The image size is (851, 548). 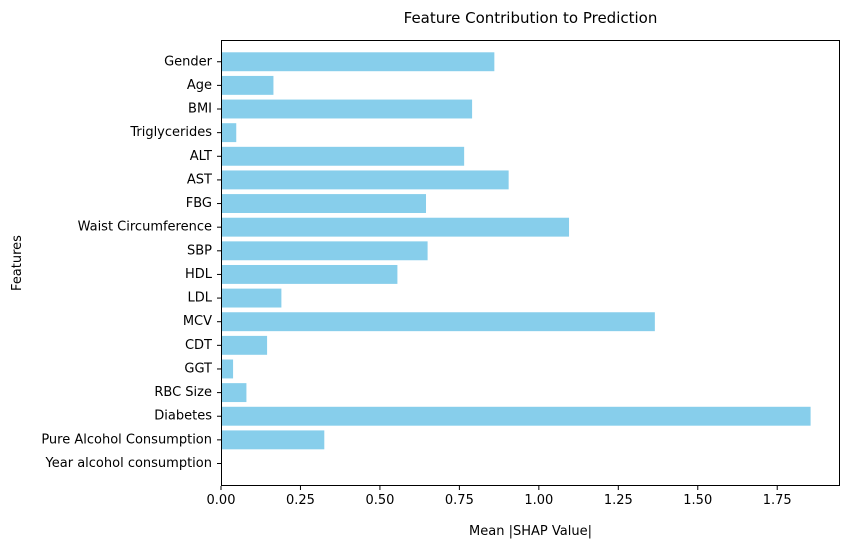 What do you see at coordinates (128, 463) in the screenshot?
I see `y-tick-label: Year alcohol consumption` at bounding box center [128, 463].